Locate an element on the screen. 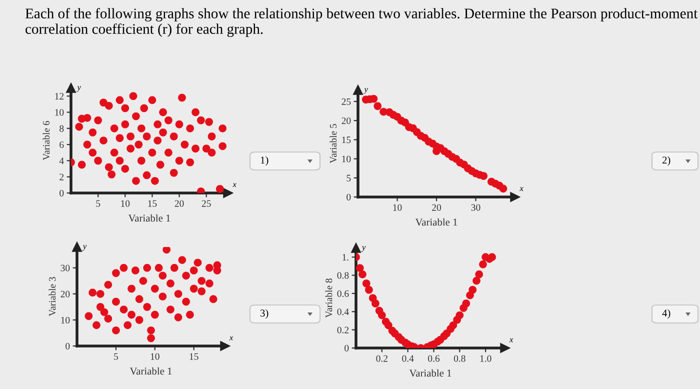 The height and width of the screenshot is (389, 700). y-axis-title: Variable 5 is located at coordinates (333, 144).